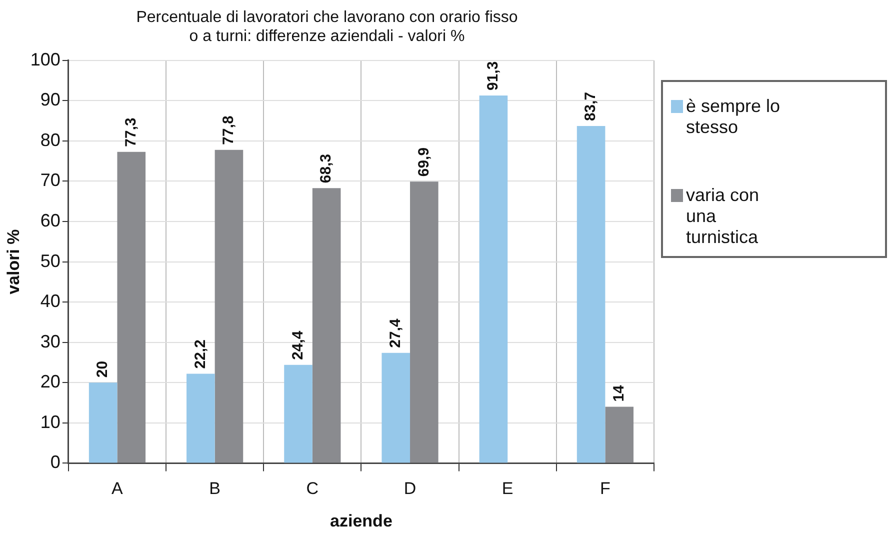 The height and width of the screenshot is (536, 896). Describe the element at coordinates (493, 75) in the screenshot. I see `data-label: 91,3` at that location.